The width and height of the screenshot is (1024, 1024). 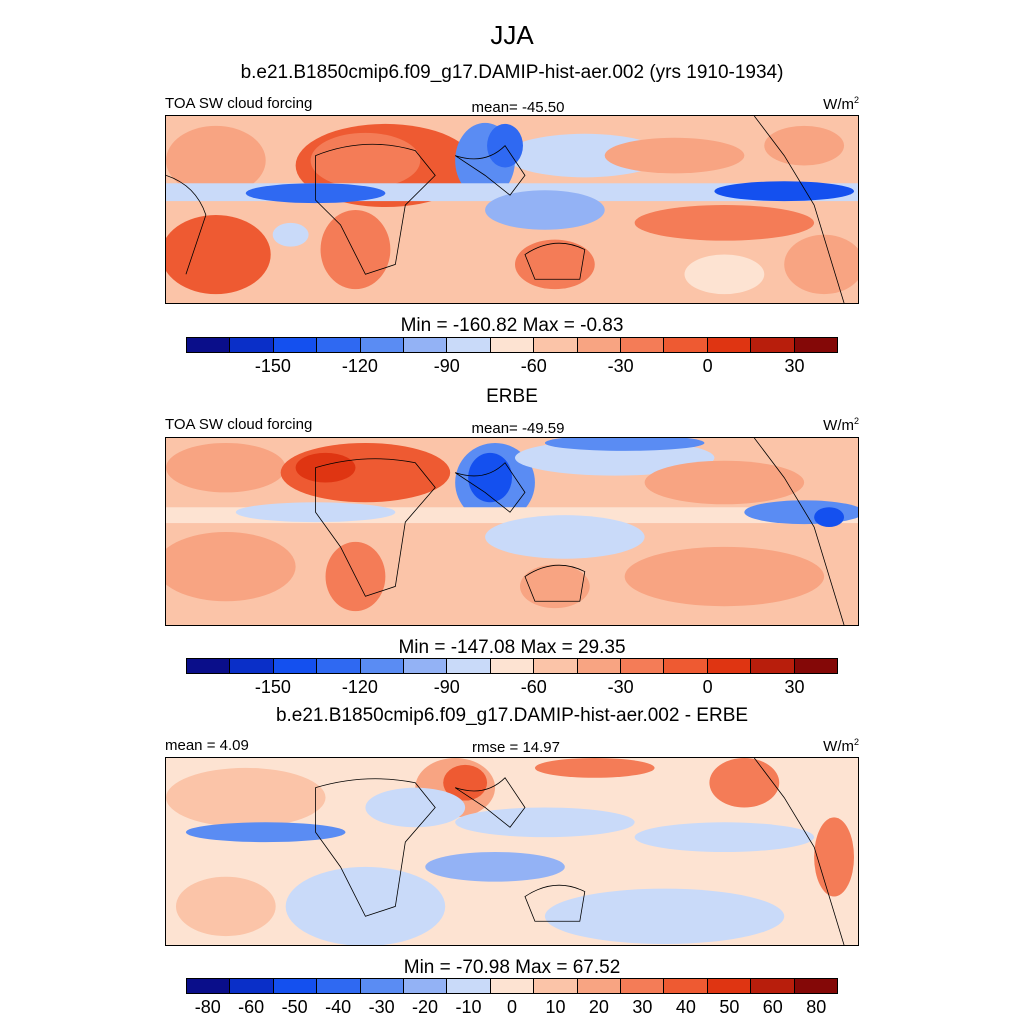 I want to click on panel3-mean-label: mean = 4.09, so click(x=207, y=745).